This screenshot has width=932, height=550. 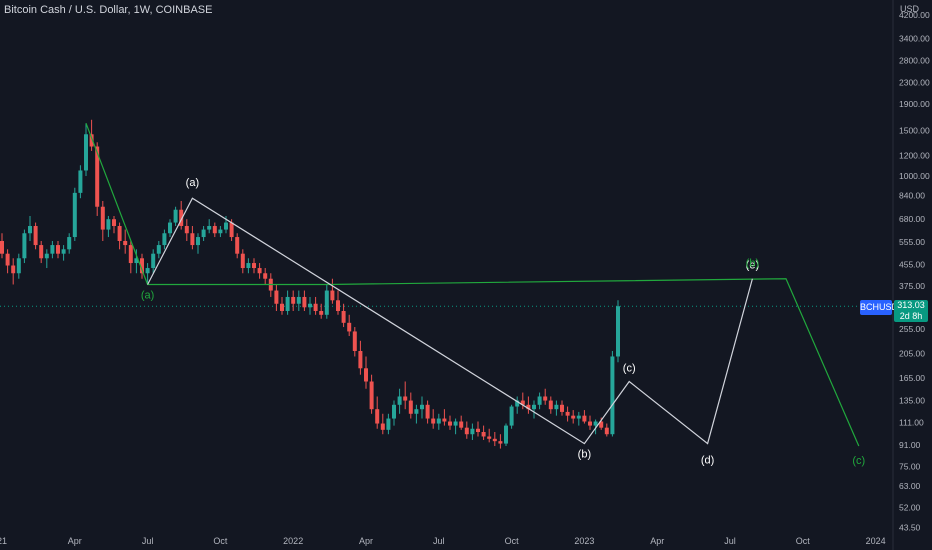 What do you see at coordinates (911, 305) in the screenshot?
I see `current-price: 313.03` at bounding box center [911, 305].